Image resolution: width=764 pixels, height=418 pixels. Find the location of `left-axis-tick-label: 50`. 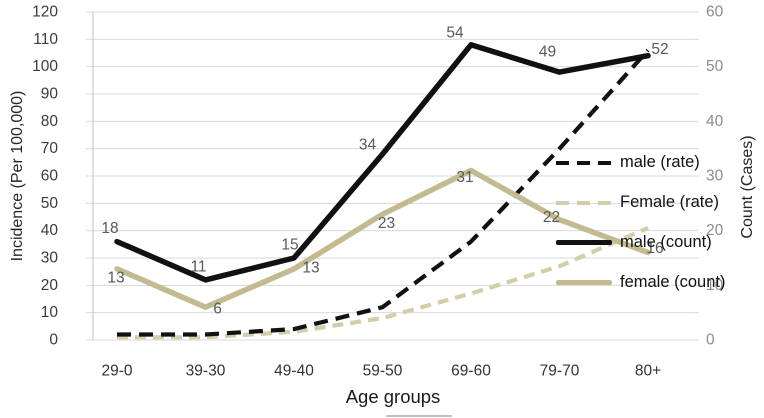

left-axis-tick-label: 50 is located at coordinates (50, 203).